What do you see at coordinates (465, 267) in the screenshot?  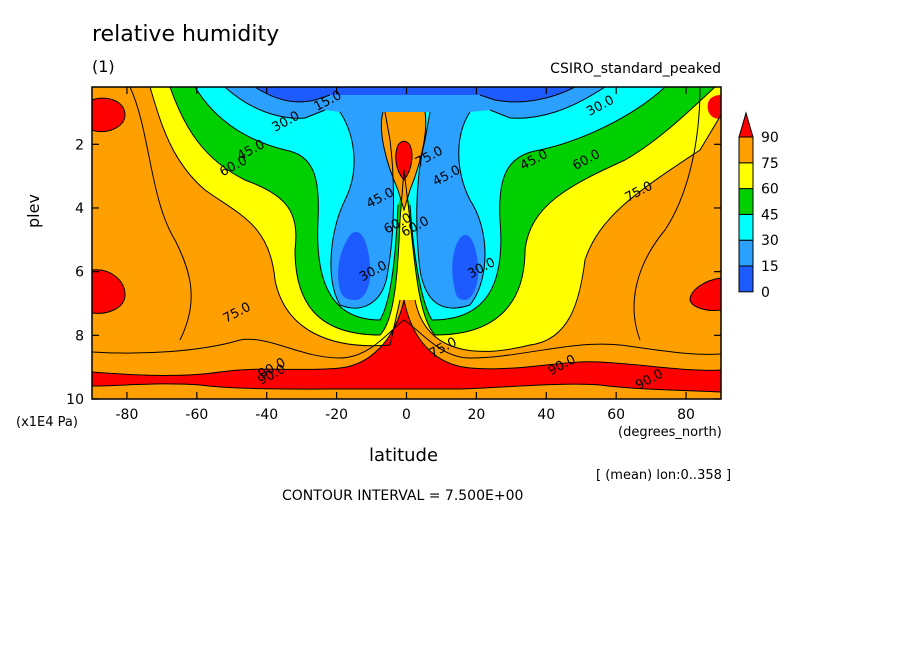 I see `fill-band-0-15-right-core` at bounding box center [465, 267].